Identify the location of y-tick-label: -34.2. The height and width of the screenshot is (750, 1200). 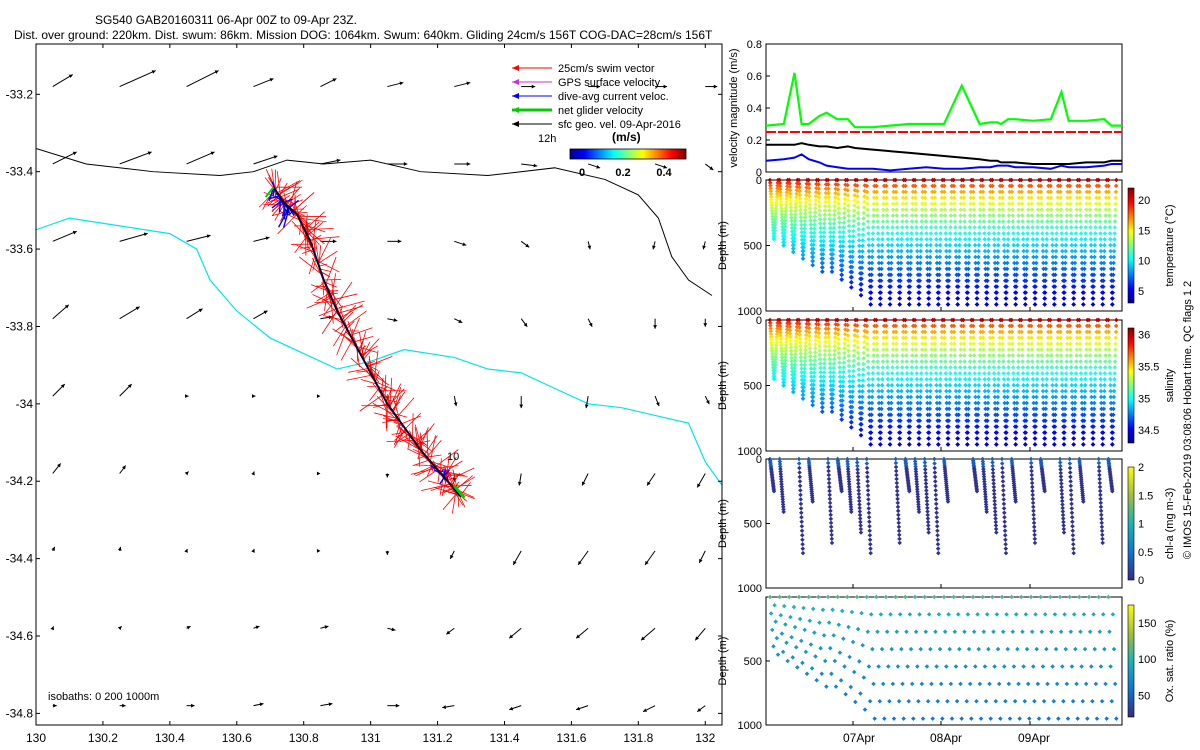
(20, 481).